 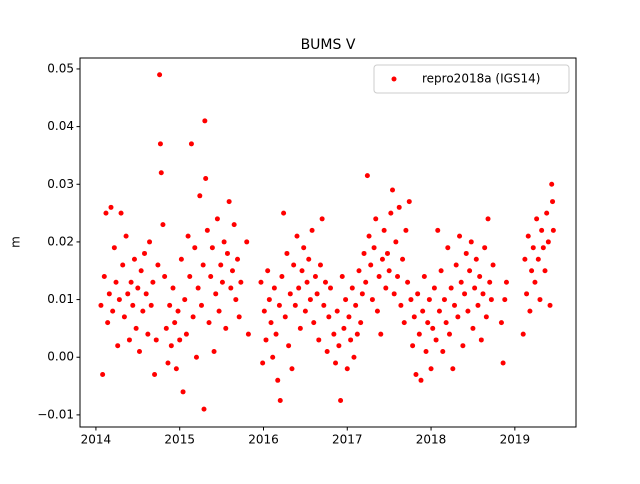 What do you see at coordinates (394, 79) in the screenshot?
I see `legend-marker` at bounding box center [394, 79].